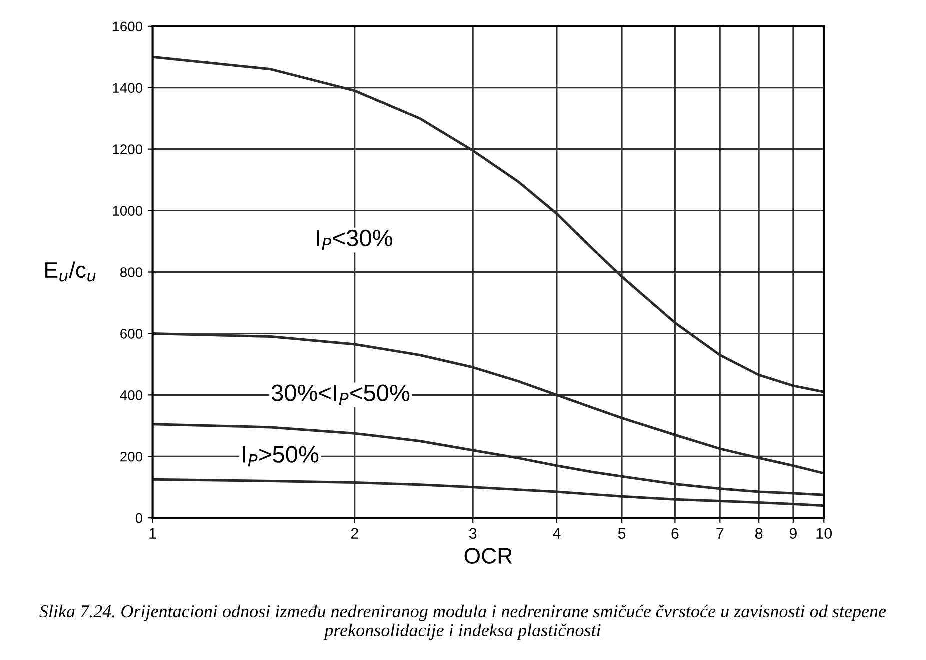 The image size is (926, 660). I want to click on annotation: I$_{P}$<30%, so click(354, 240).